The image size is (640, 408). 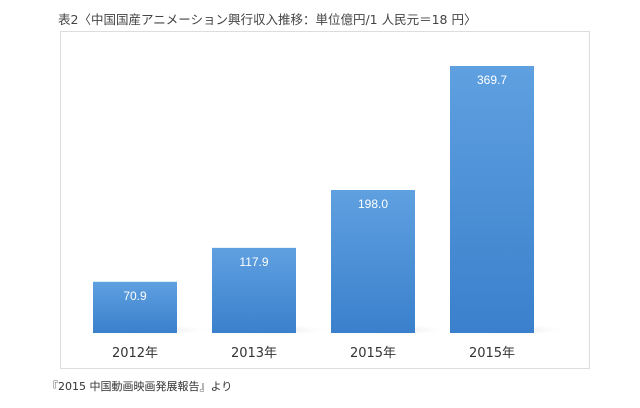 What do you see at coordinates (254, 353) in the screenshot?
I see `x-tick-label: 2013年` at bounding box center [254, 353].